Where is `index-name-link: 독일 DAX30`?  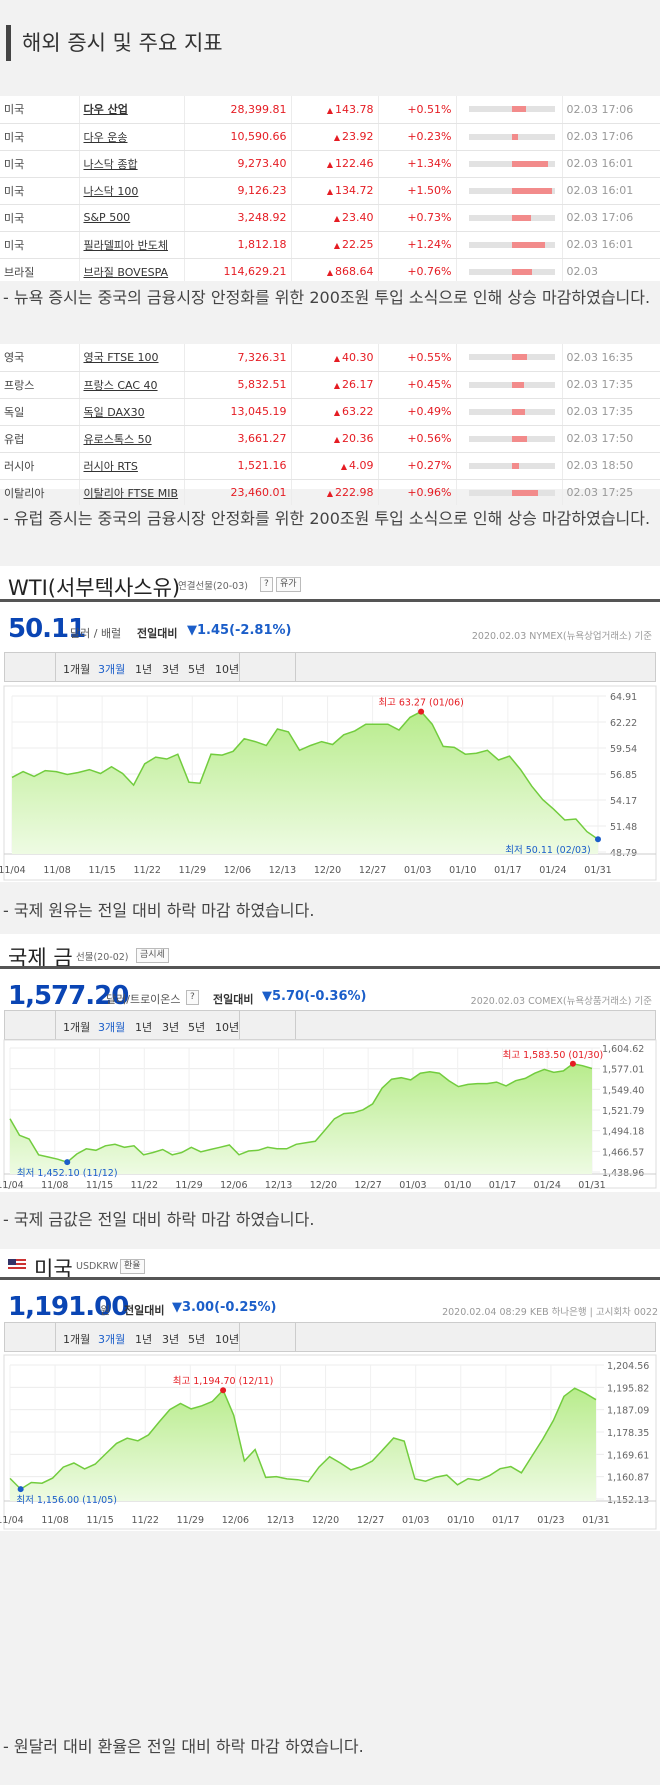
index-name-link: 독일 DAX30 is located at coordinates (132, 412).